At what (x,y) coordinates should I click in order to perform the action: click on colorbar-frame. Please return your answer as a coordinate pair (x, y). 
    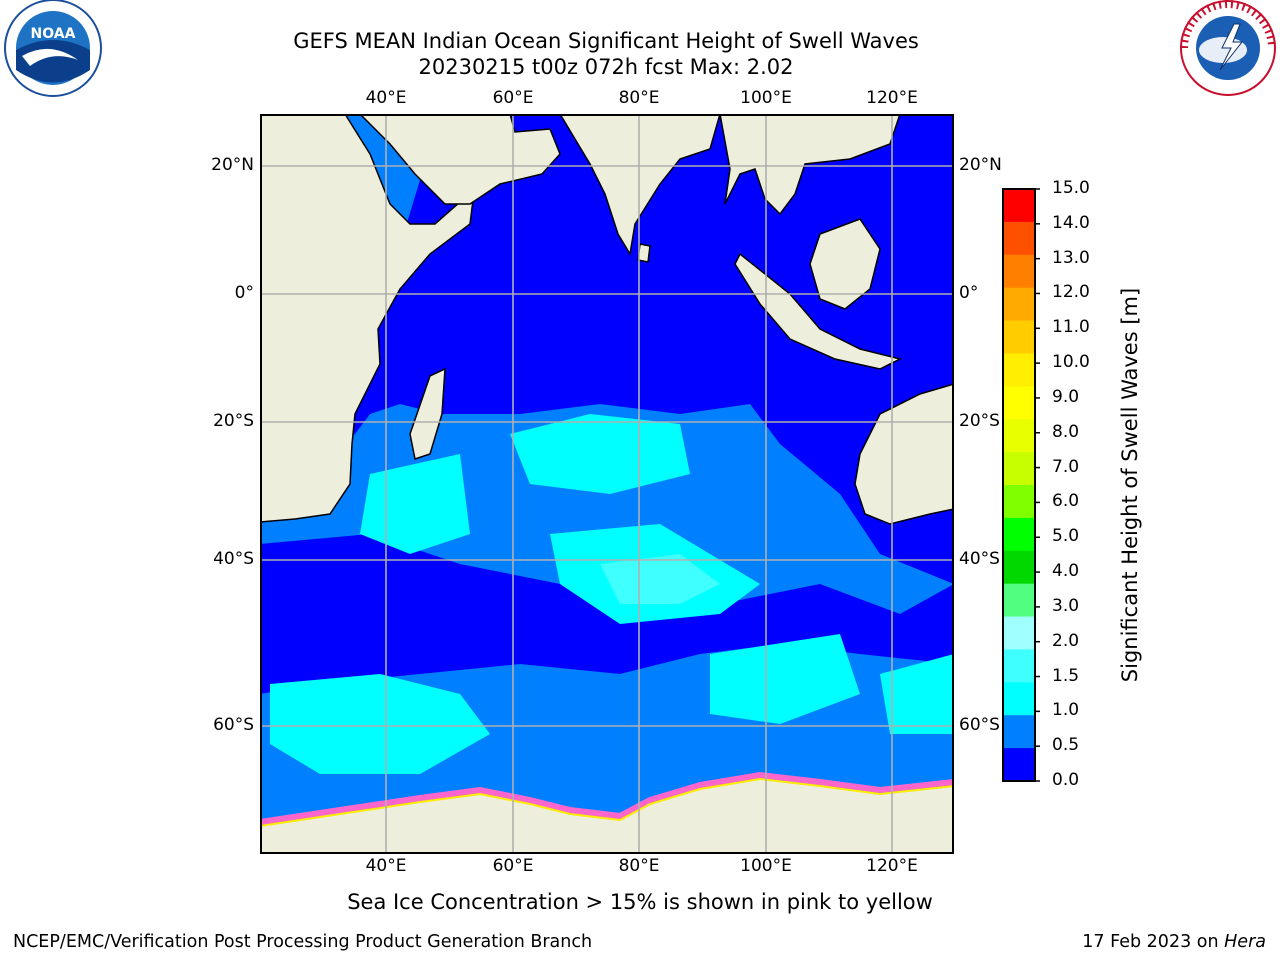
    Looking at the image, I should click on (1019, 485).